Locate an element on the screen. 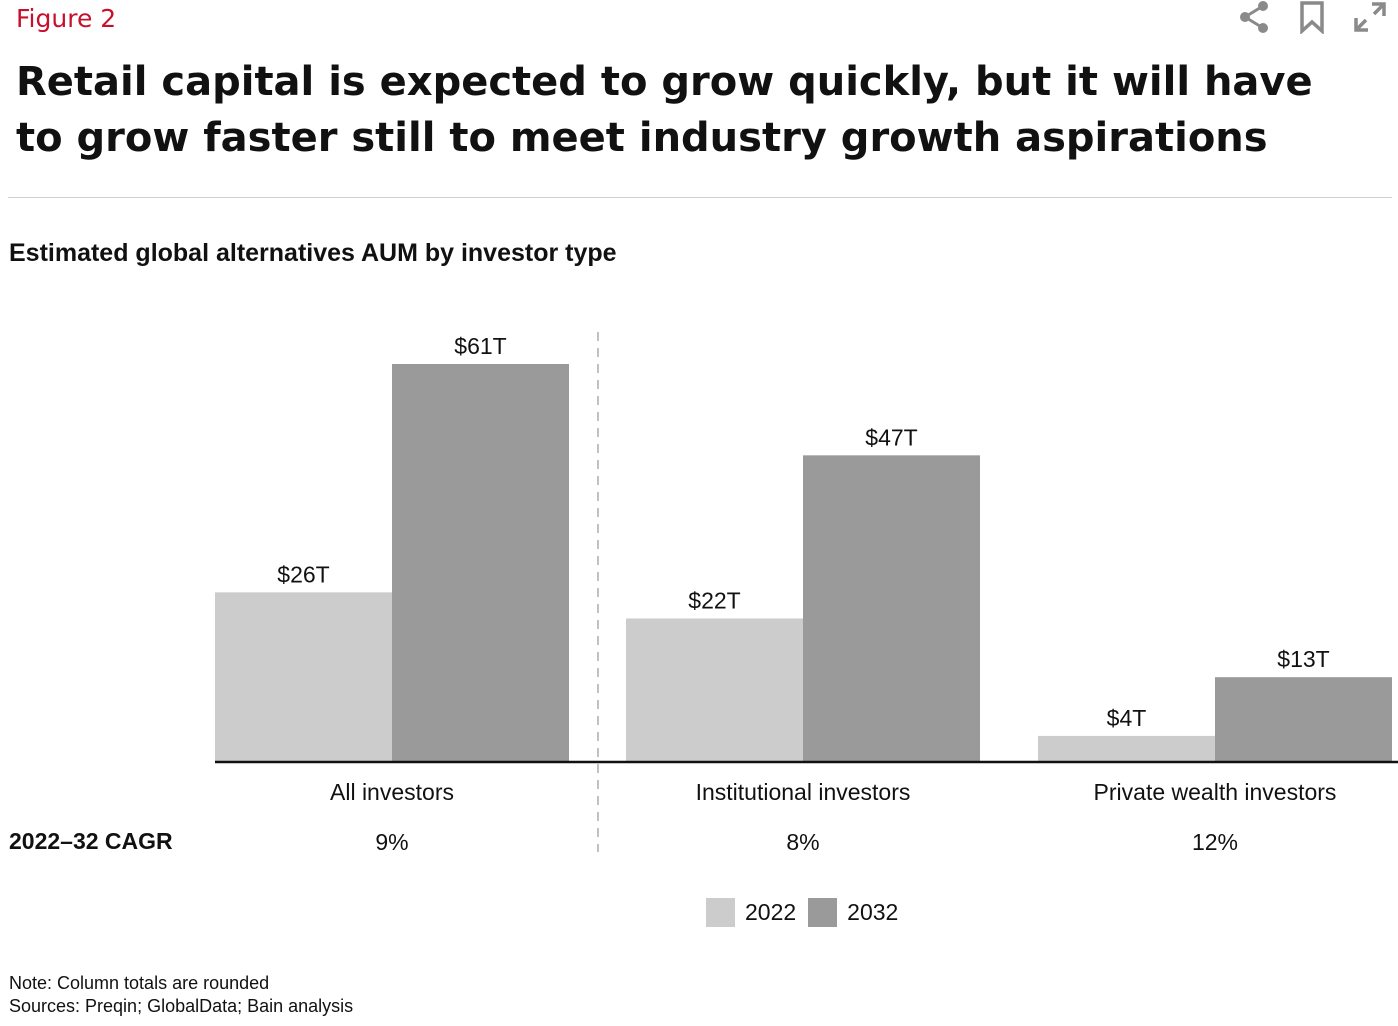  legend-item-2032: 2032 is located at coordinates (853, 912).